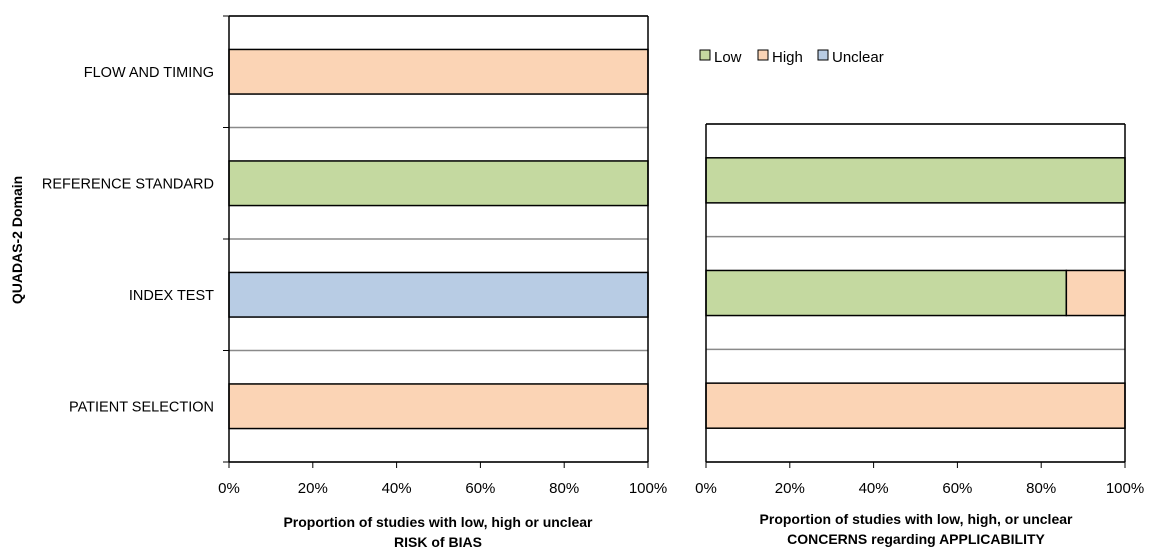 The image size is (1149, 549). Describe the element at coordinates (128, 184) in the screenshot. I see `category-label: REFERENCE STANDARD` at that location.